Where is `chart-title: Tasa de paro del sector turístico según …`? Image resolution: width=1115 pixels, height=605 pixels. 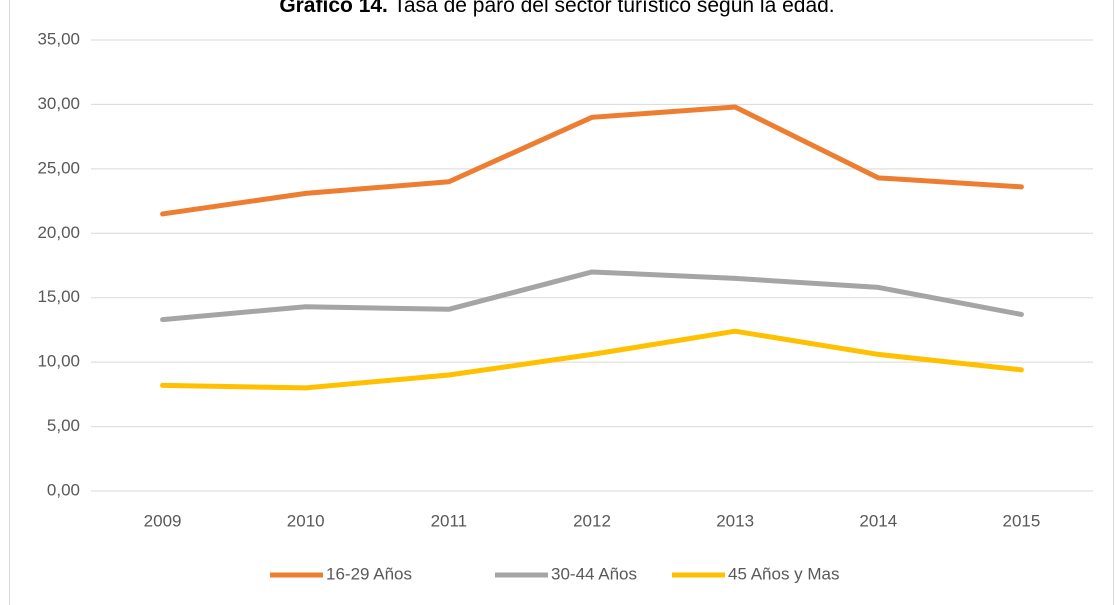 chart-title: Tasa de paro del sector turístico según … is located at coordinates (613, 8).